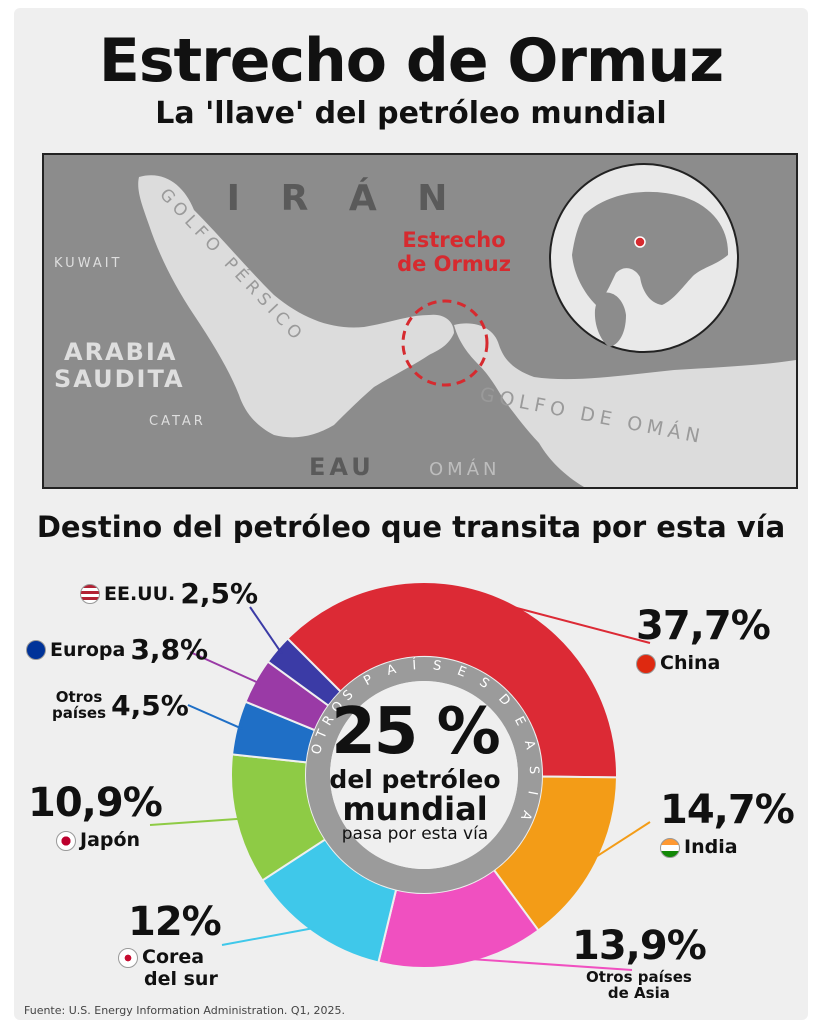  I want to click on inner-ring, so click(424, 775).